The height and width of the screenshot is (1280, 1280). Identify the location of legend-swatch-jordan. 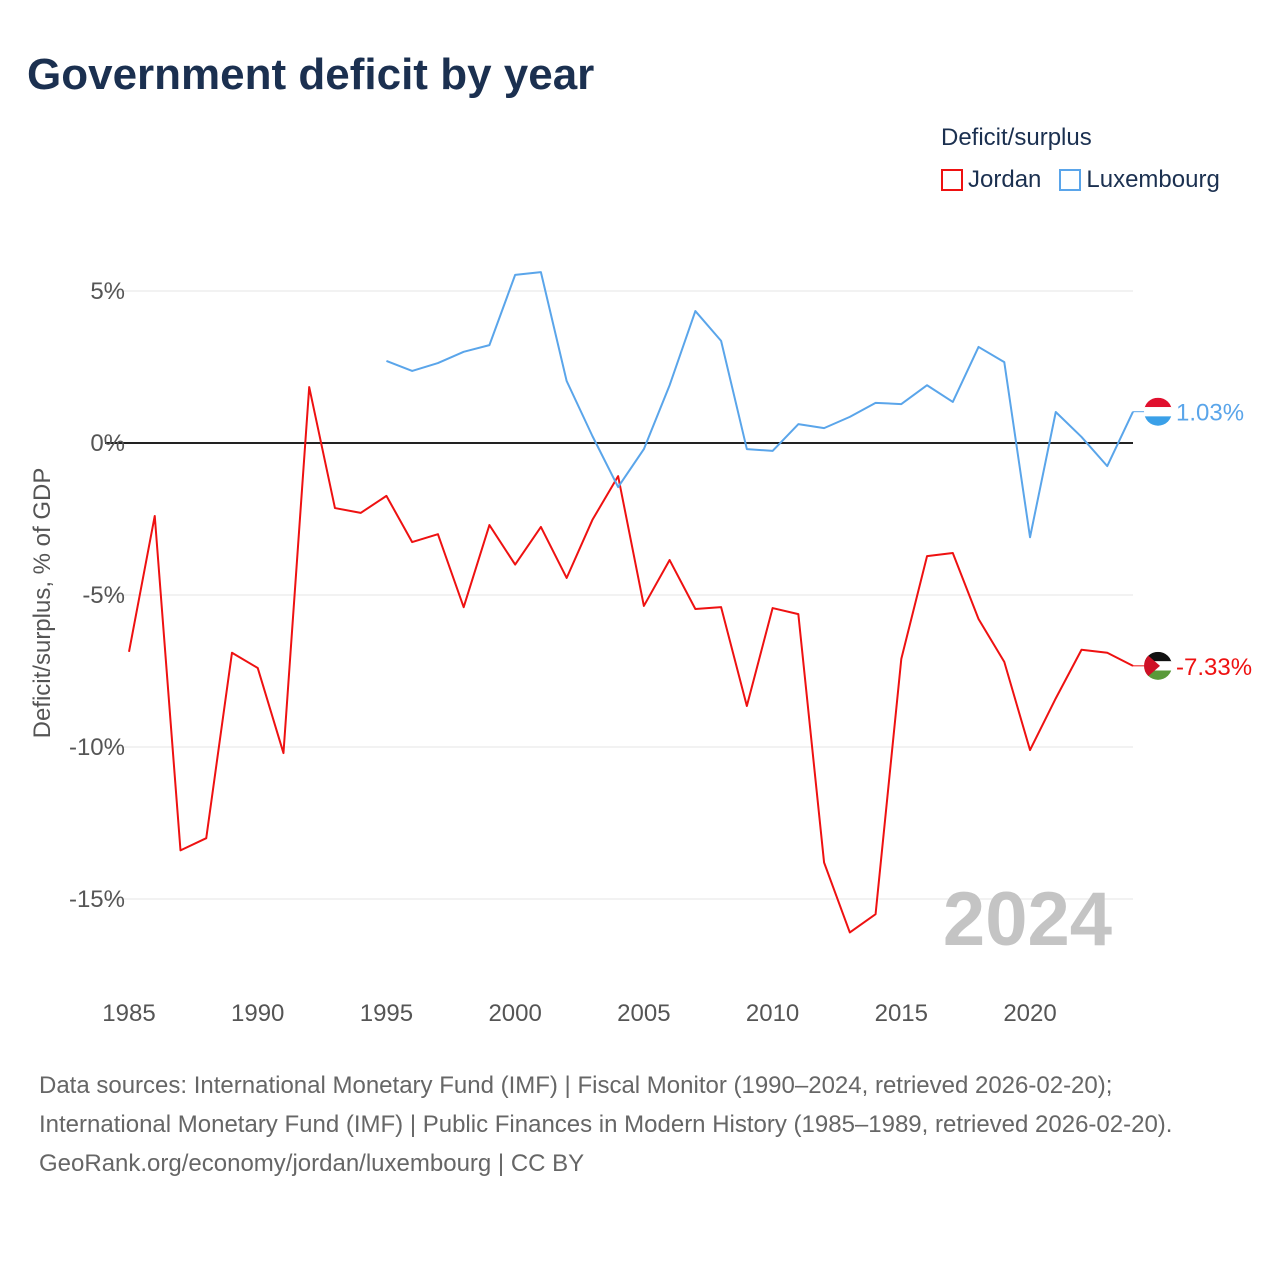
(952, 180).